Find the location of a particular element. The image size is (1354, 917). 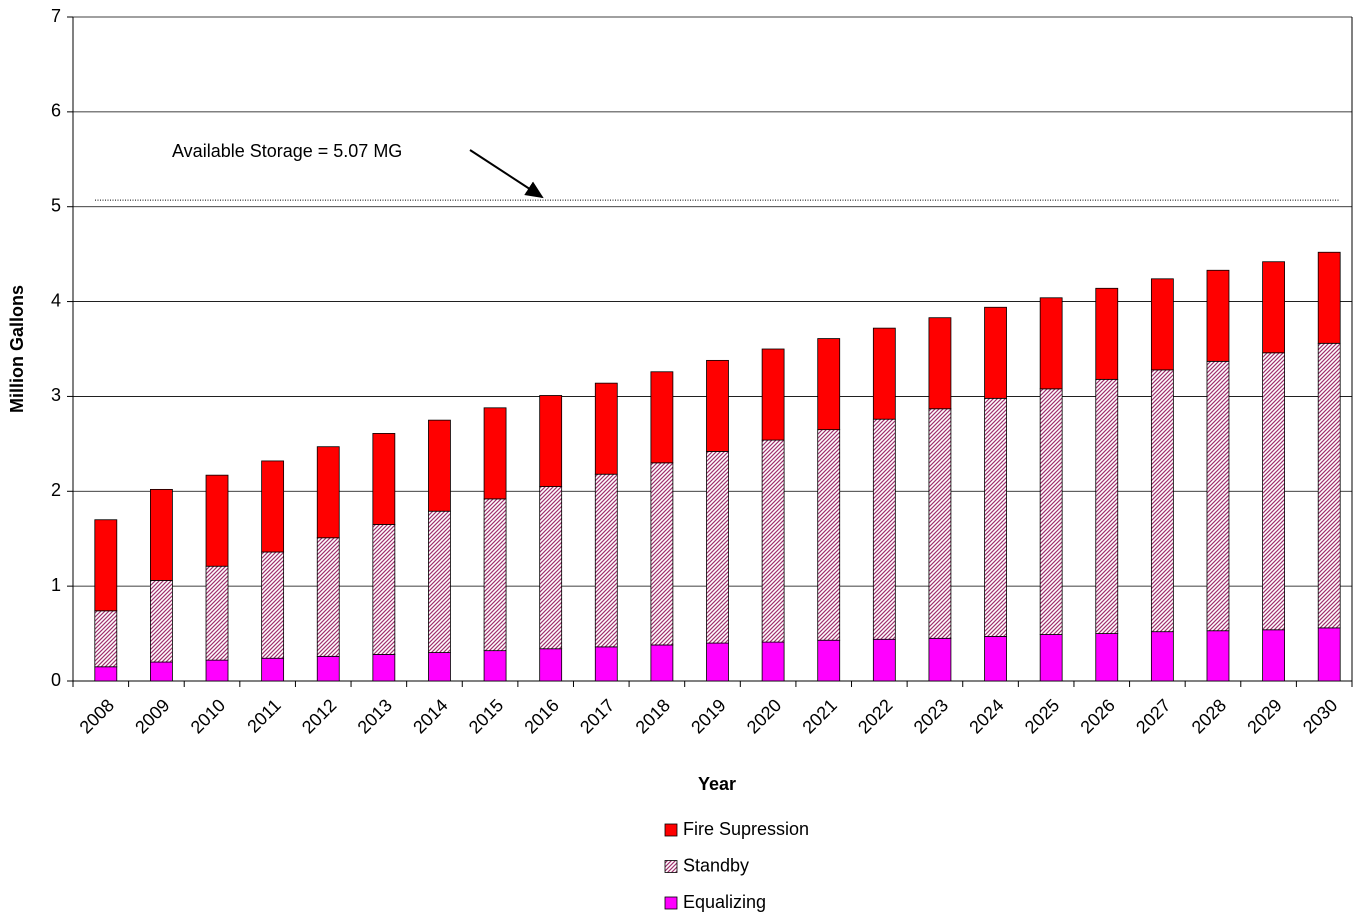

y-tick-label: 6 is located at coordinates (56, 111).